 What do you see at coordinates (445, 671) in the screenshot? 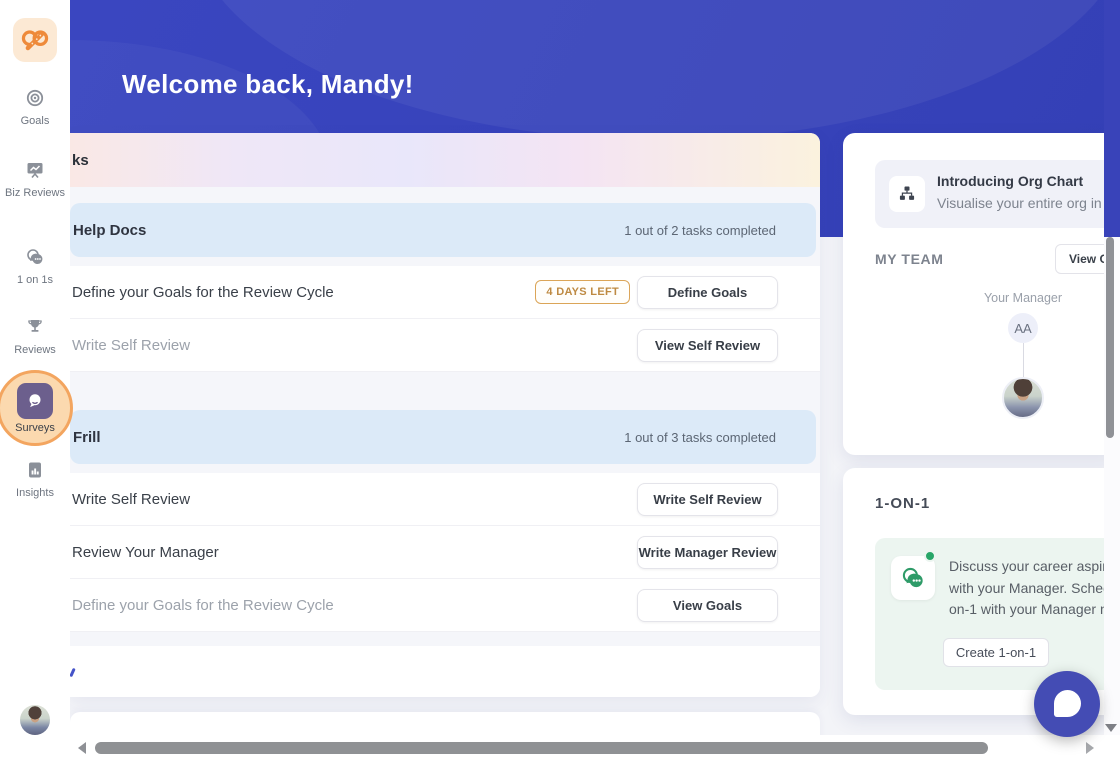
I see `tasks-card-footer` at bounding box center [445, 671].